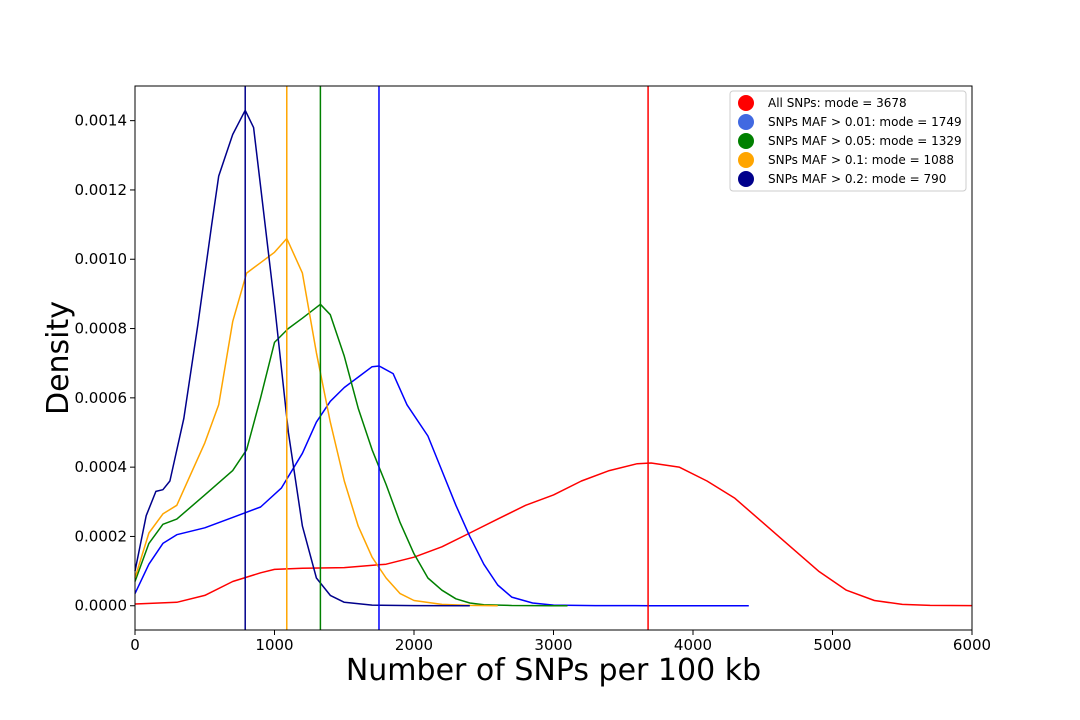  What do you see at coordinates (553, 670) in the screenshot?
I see `x-axis-title: Number of SNPs per 100 kb` at bounding box center [553, 670].